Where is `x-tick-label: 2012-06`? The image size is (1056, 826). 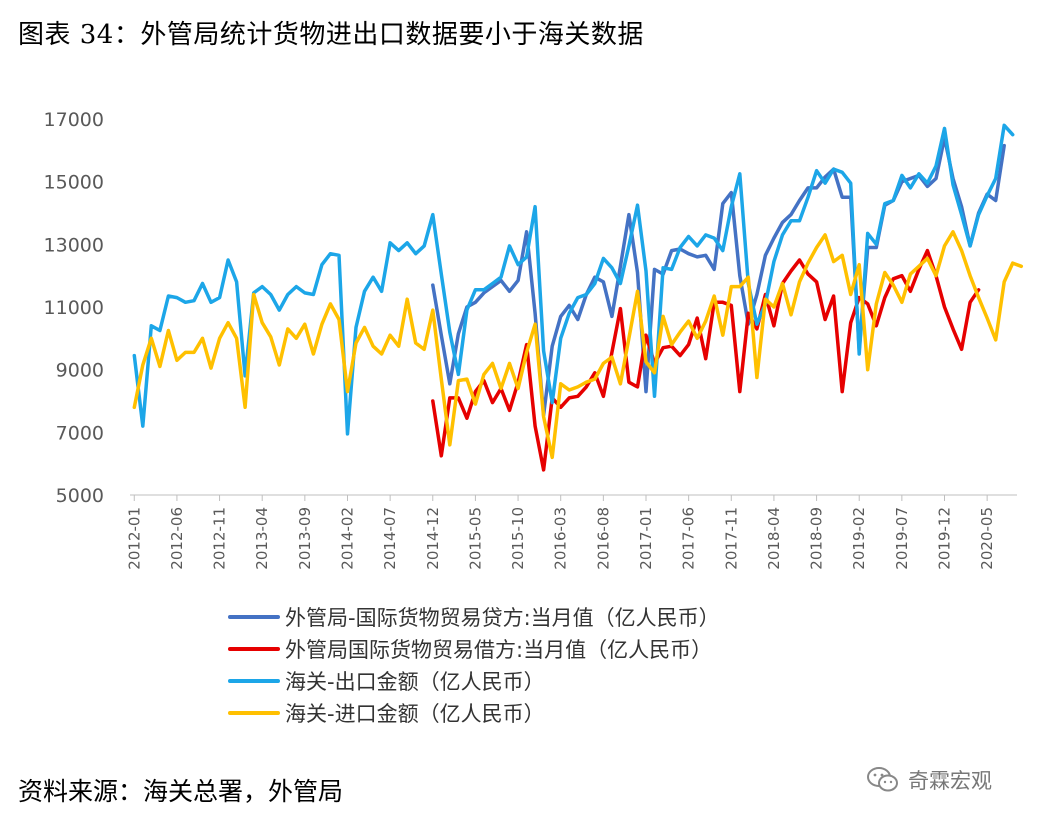
x-tick-label: 2012-06 is located at coordinates (177, 538).